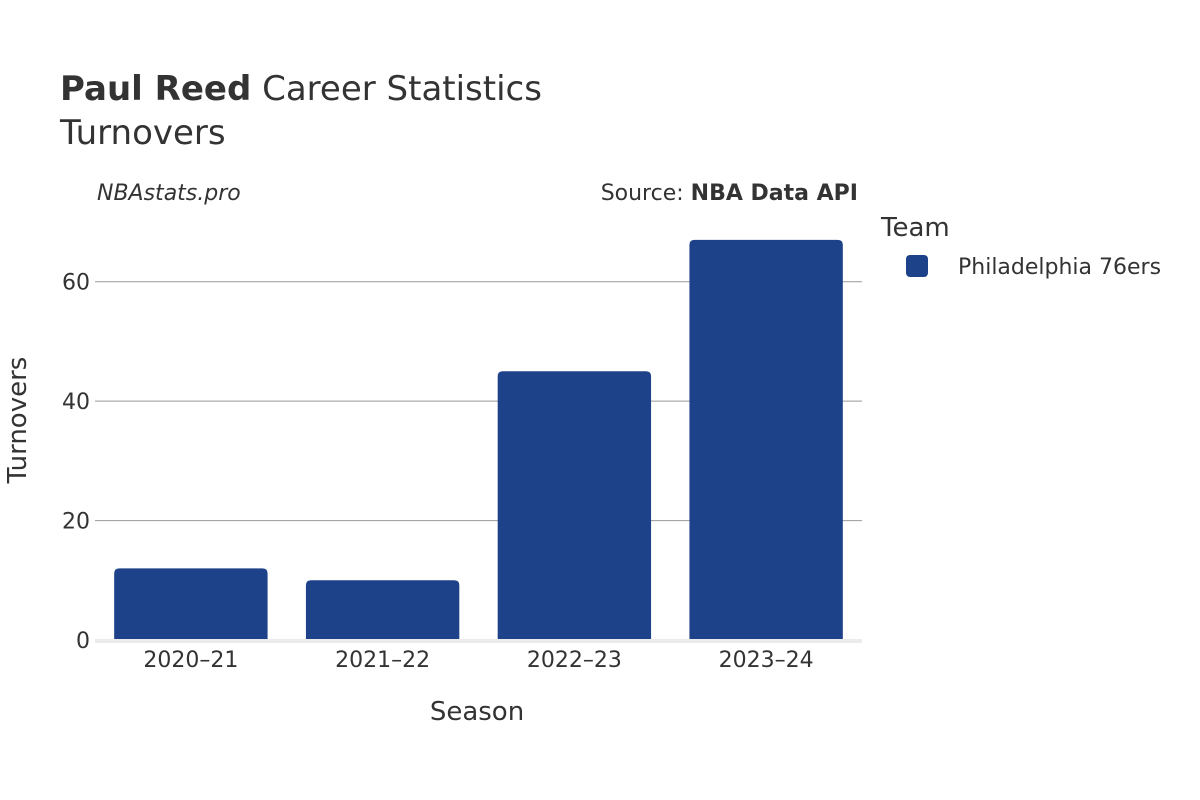  What do you see at coordinates (76, 283) in the screenshot?
I see `y-tick-label: 60` at bounding box center [76, 283].